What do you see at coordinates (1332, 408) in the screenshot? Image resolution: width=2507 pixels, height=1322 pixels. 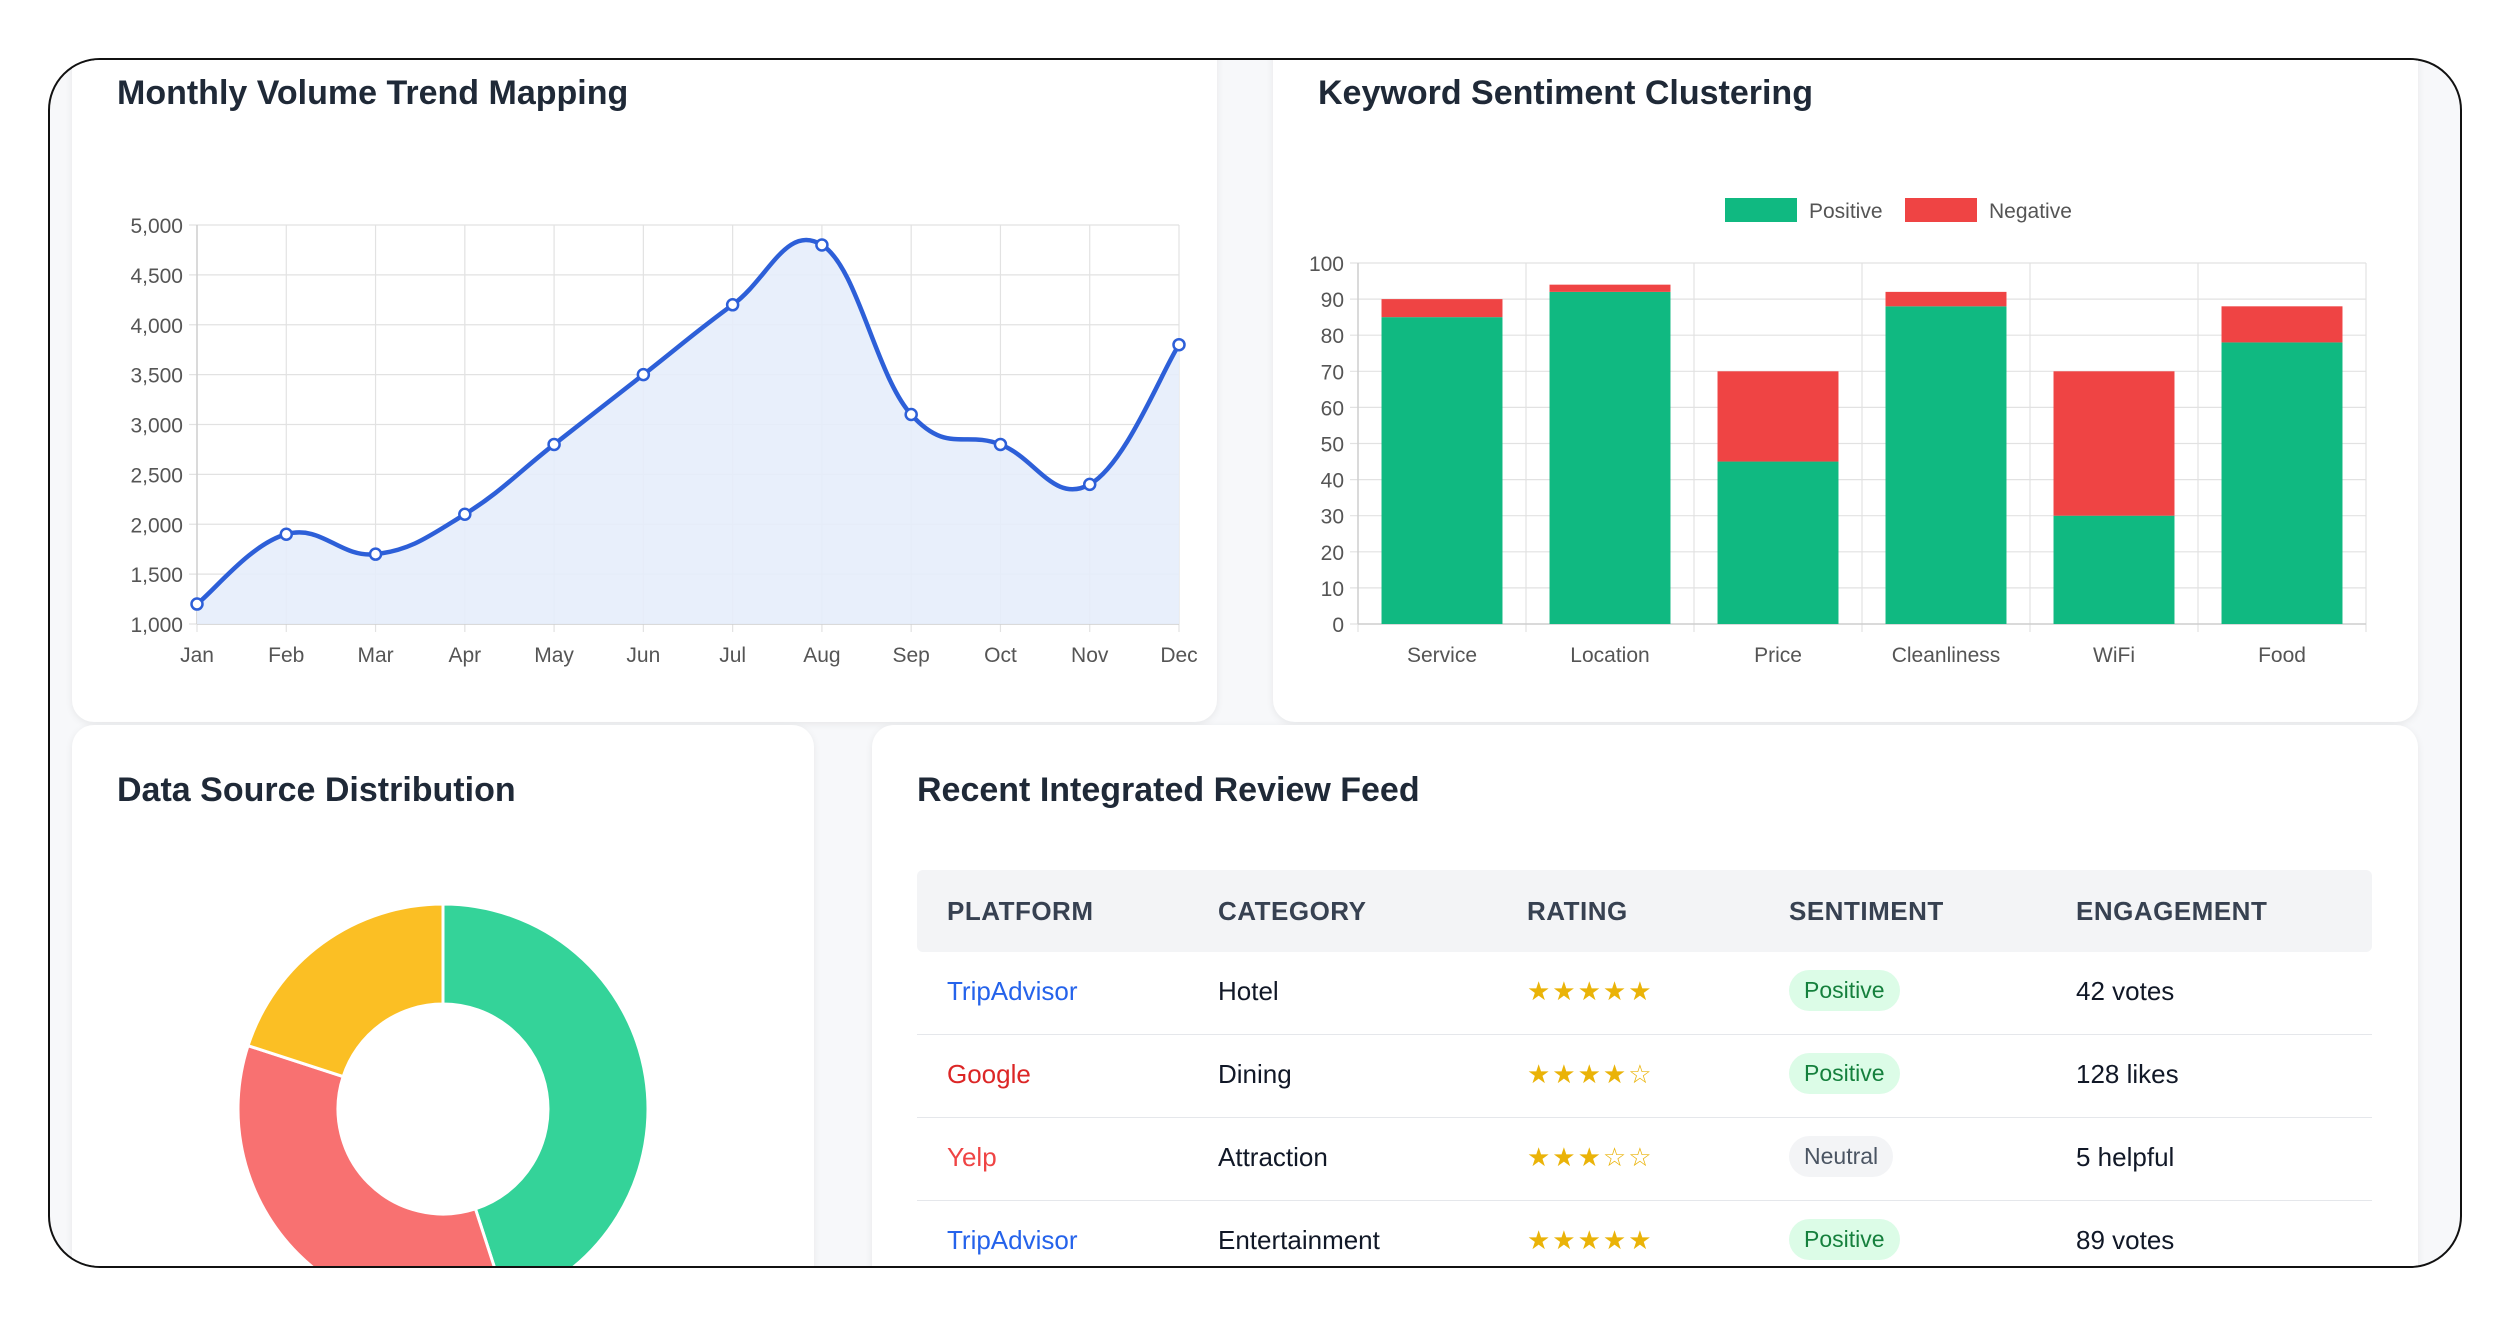 I see `y-tick-label: 60` at bounding box center [1332, 408].